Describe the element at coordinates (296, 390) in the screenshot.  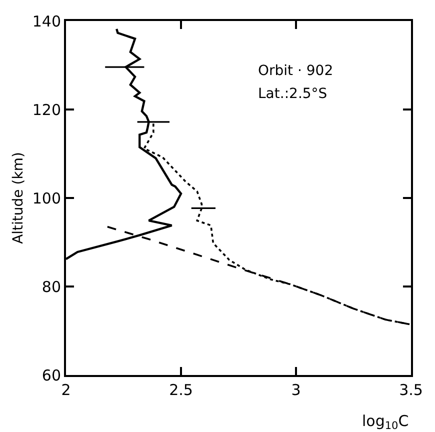
I see `x-tick-label: 3` at that location.